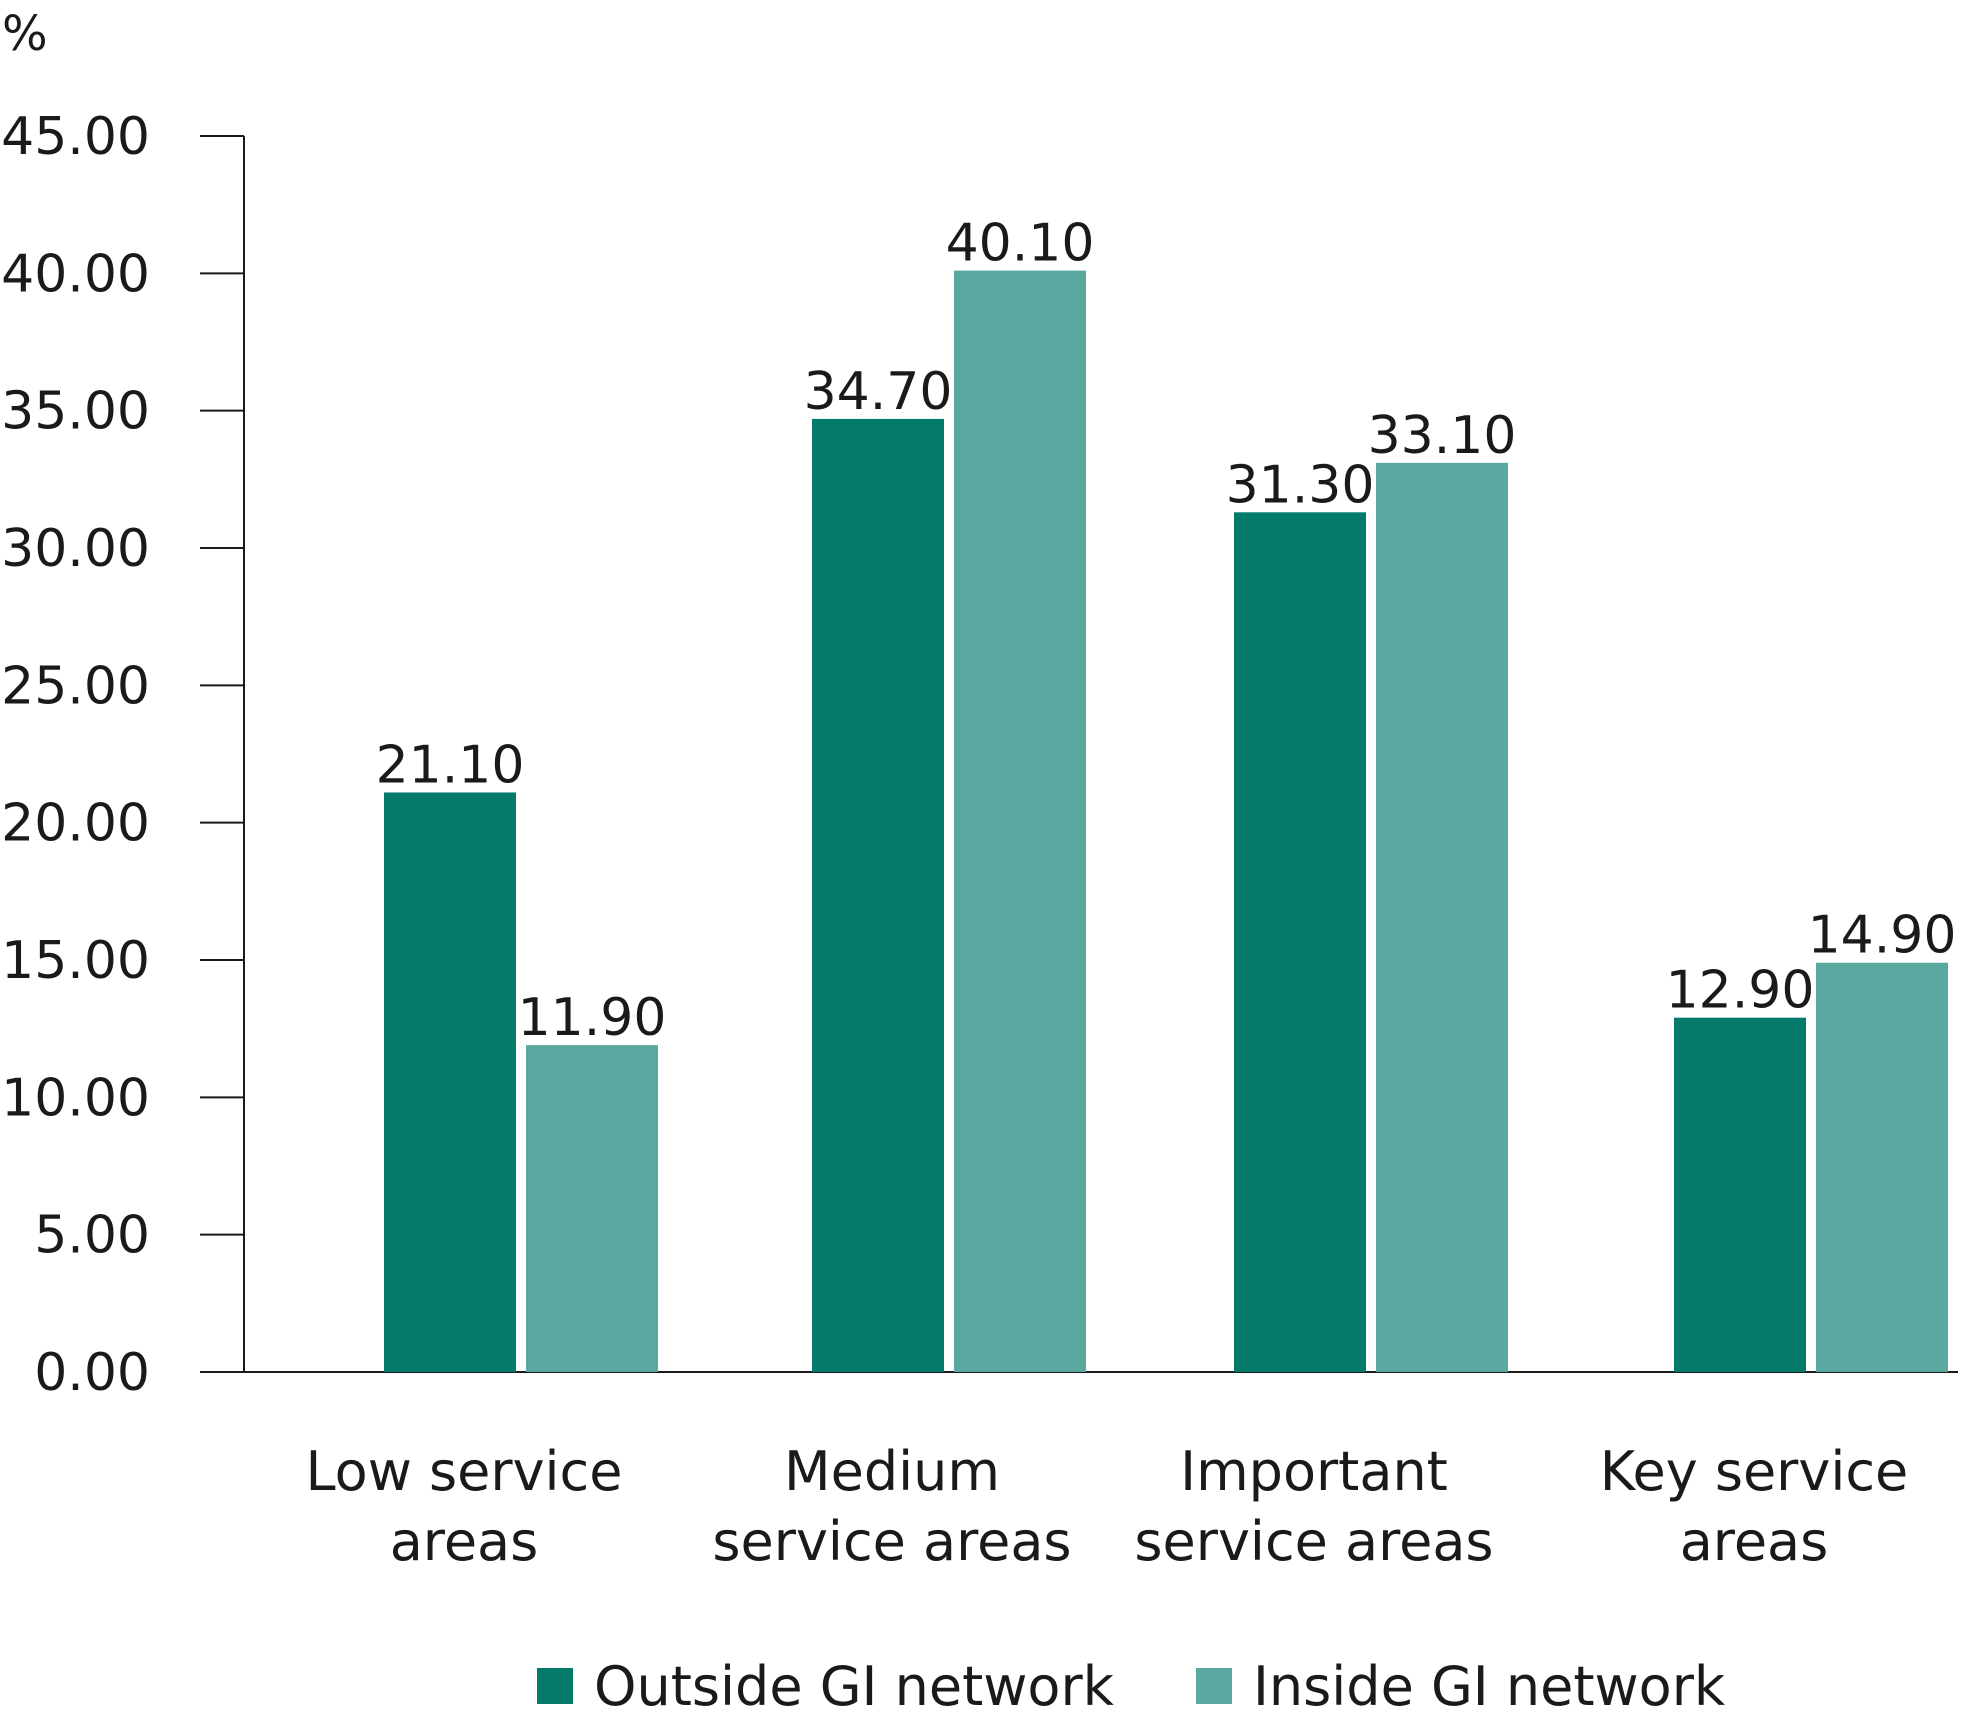 The height and width of the screenshot is (1724, 1961). What do you see at coordinates (1020, 244) in the screenshot?
I see `bar-value-label: 40.10` at bounding box center [1020, 244].